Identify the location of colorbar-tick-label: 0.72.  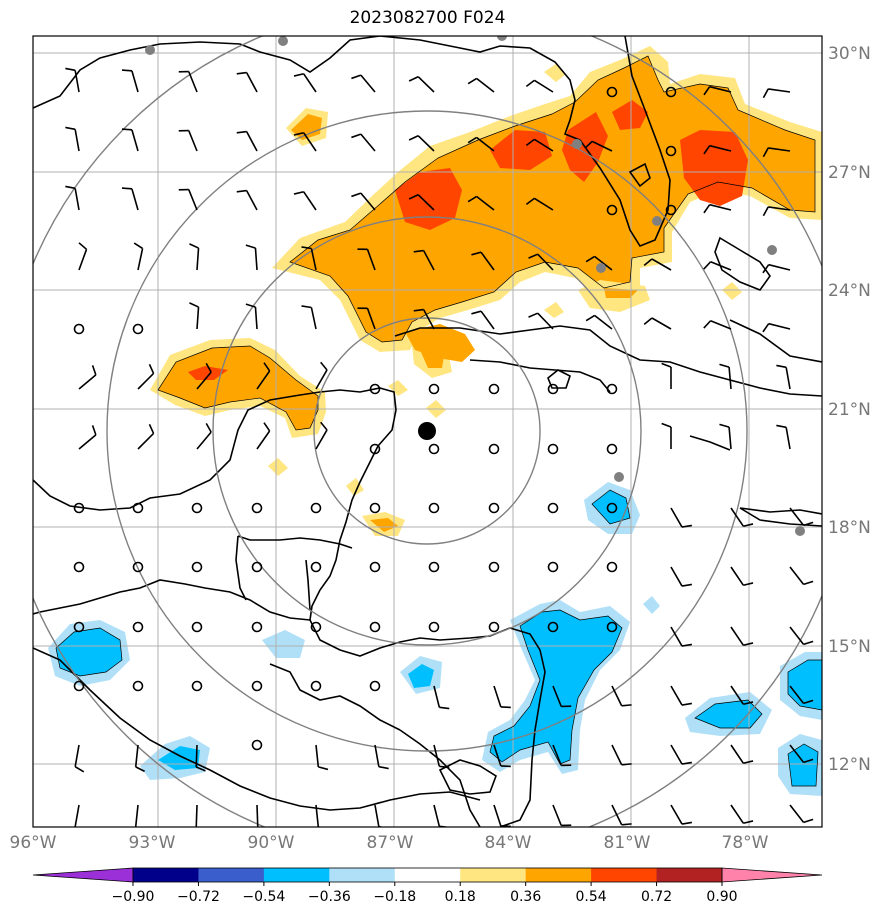
(656, 897).